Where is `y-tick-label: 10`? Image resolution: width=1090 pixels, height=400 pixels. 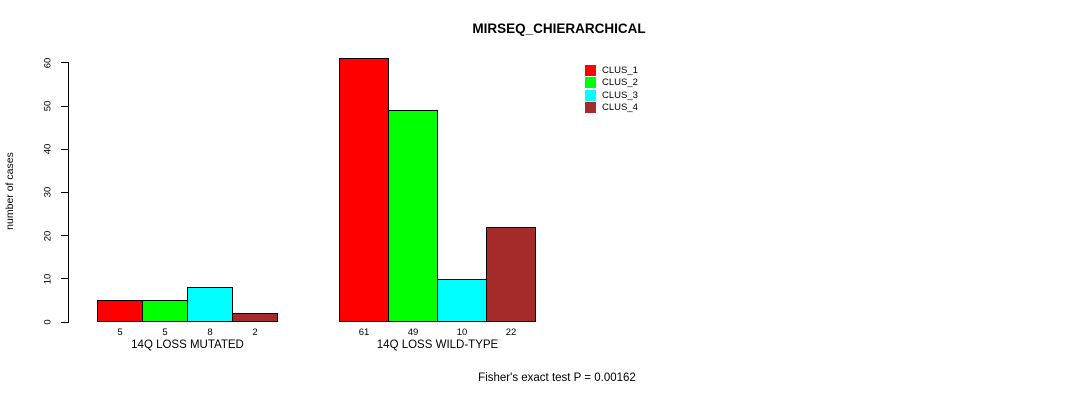 y-tick-label: 10 is located at coordinates (48, 279).